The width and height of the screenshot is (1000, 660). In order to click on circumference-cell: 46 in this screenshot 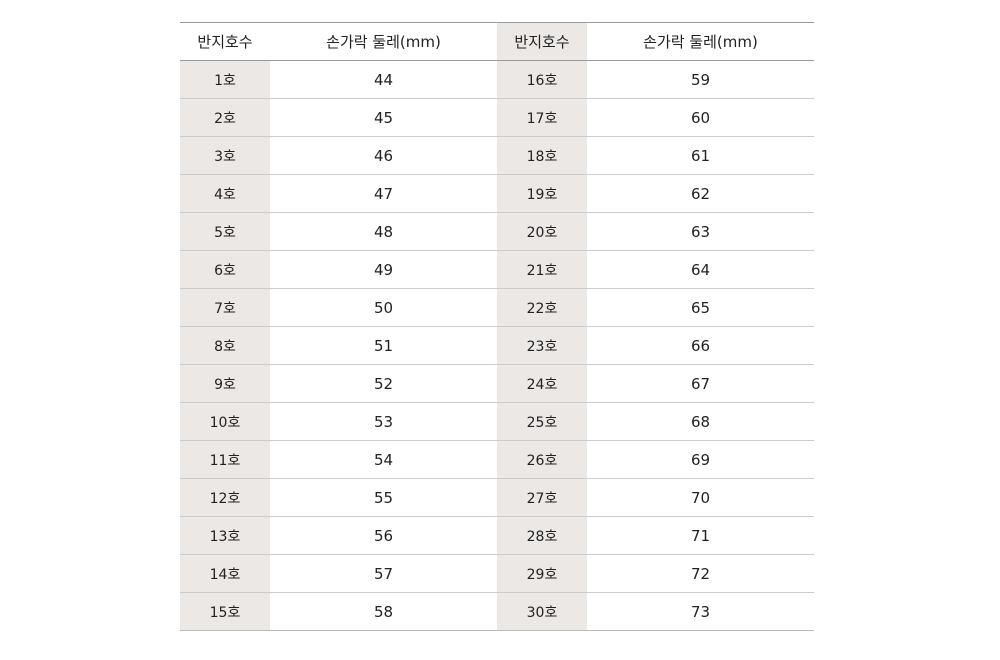, I will do `click(383, 155)`.